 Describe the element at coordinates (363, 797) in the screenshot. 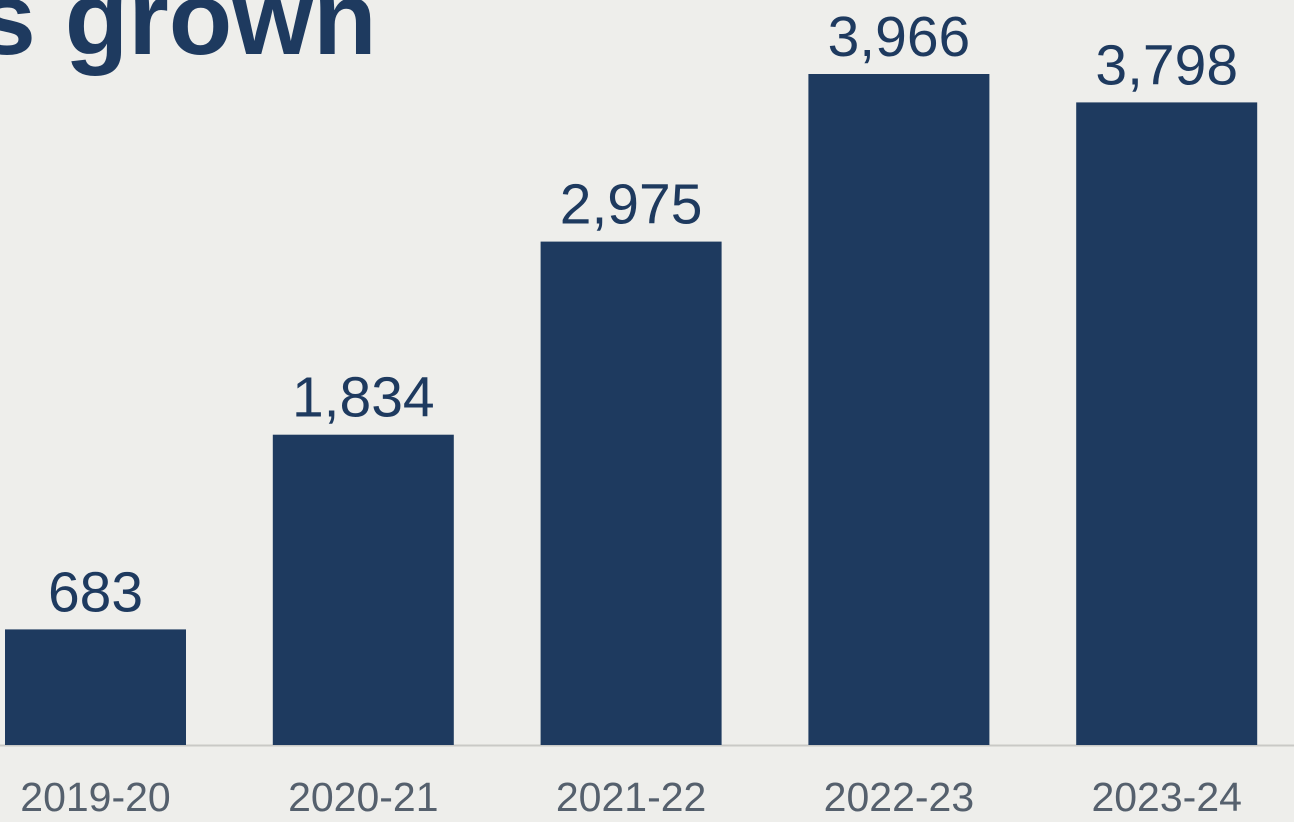

I see `category-label-2020-21: 2020-21` at that location.